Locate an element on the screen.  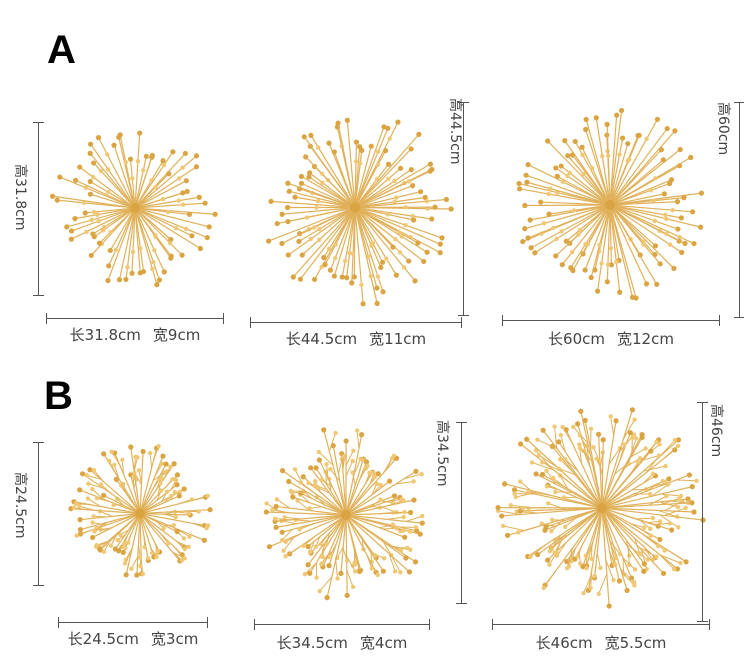
length-label: 长60cm is located at coordinates (576, 339).